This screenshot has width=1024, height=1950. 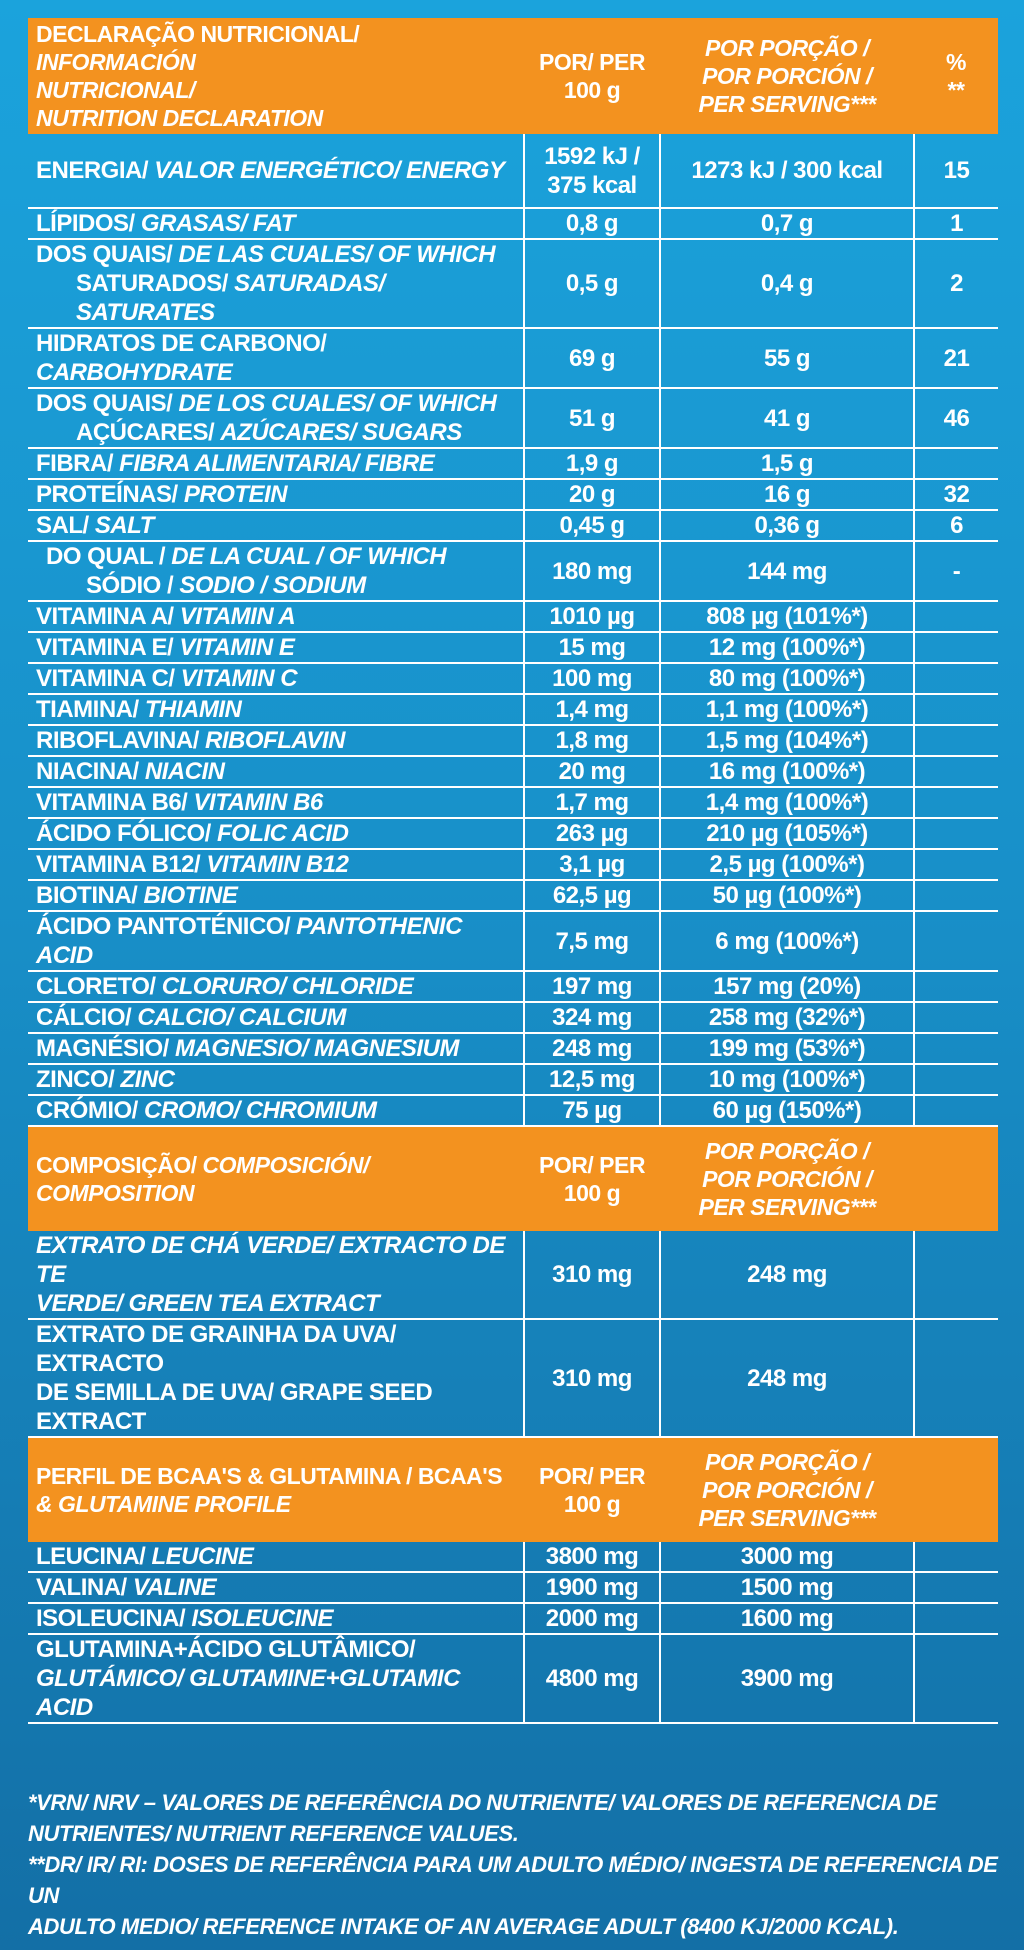 I want to click on value-per-serving: 248 mg, so click(x=787, y=1378).